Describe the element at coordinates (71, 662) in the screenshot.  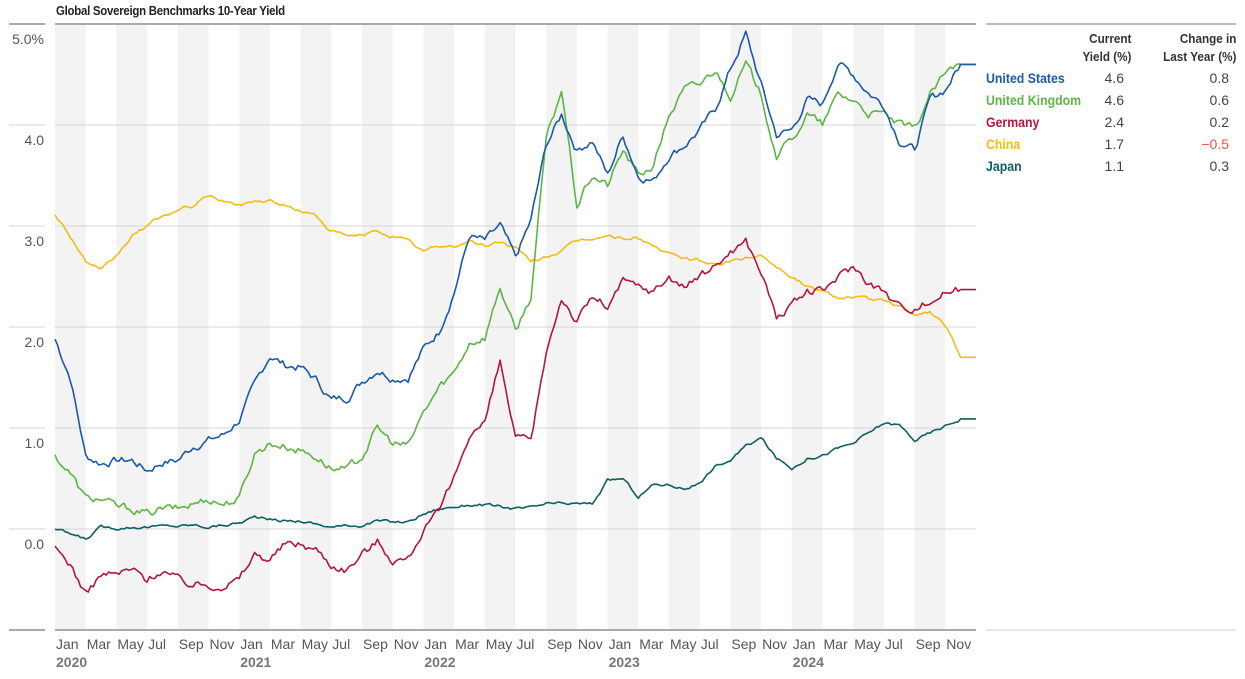
I see `x-year-label: 2020` at that location.